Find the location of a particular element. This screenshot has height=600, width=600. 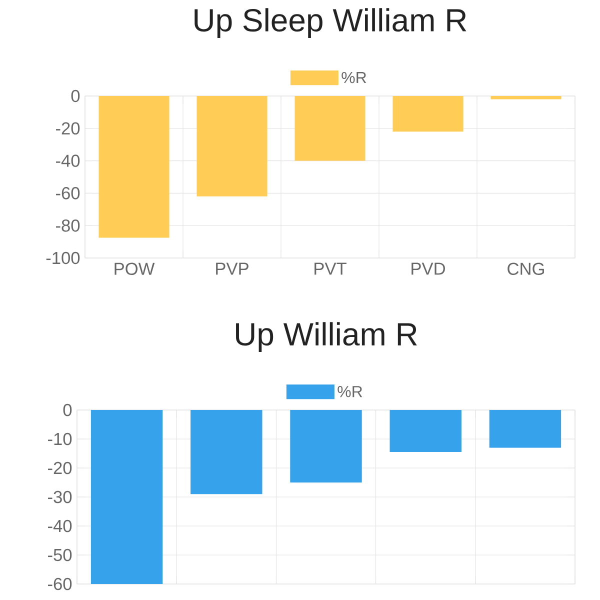

y-tick-label: -50 is located at coordinates (60, 555).